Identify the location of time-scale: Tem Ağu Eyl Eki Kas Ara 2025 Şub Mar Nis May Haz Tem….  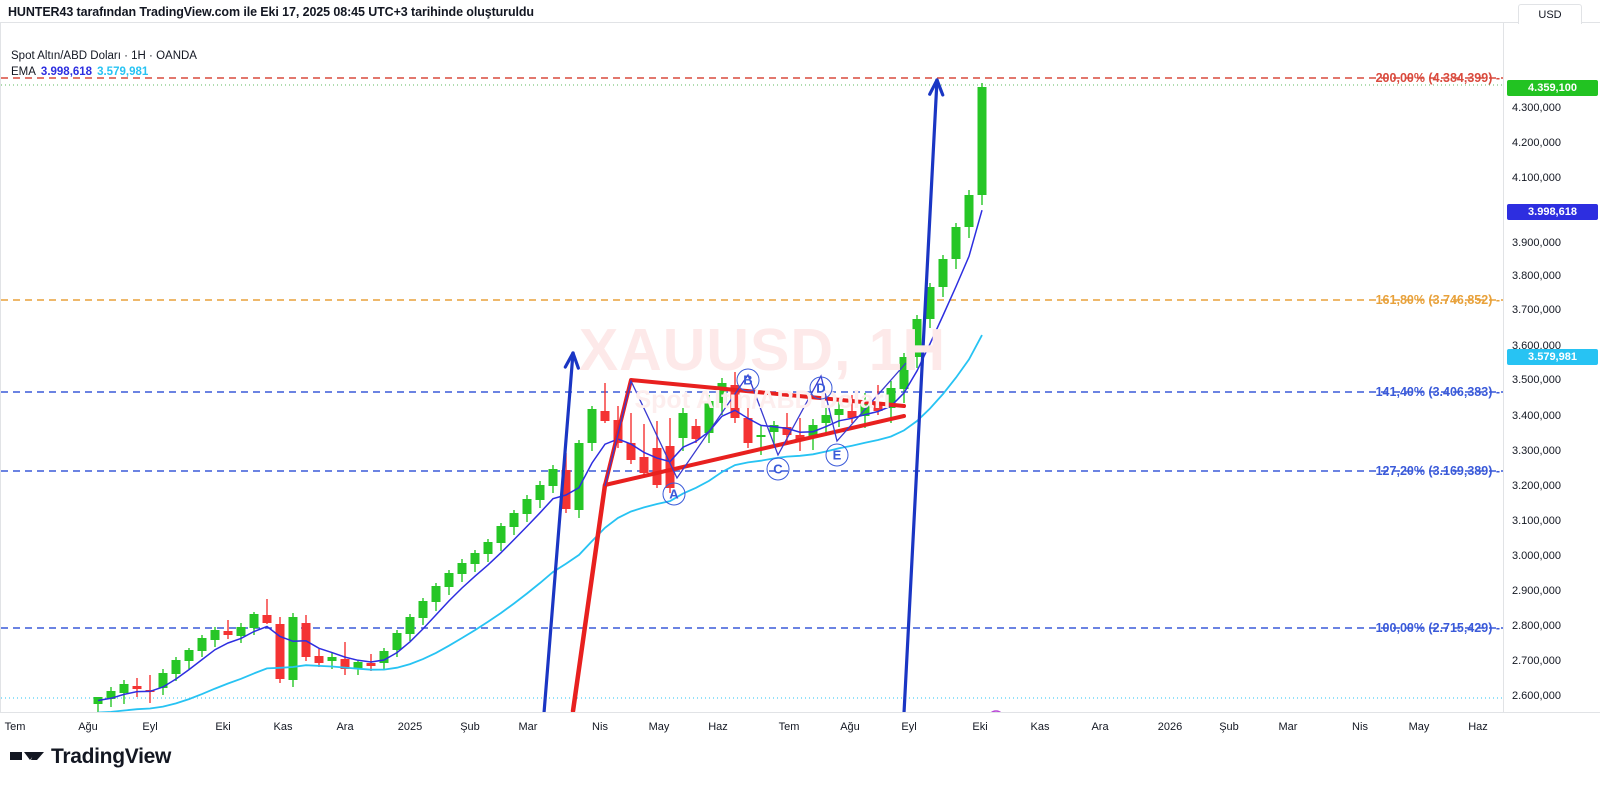
(800, 726).